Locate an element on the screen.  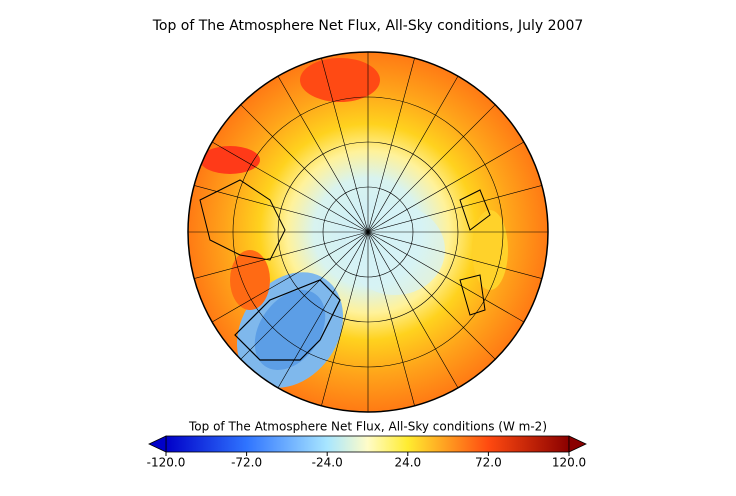
colorbar-tick-label: 24.0 is located at coordinates (407, 463).